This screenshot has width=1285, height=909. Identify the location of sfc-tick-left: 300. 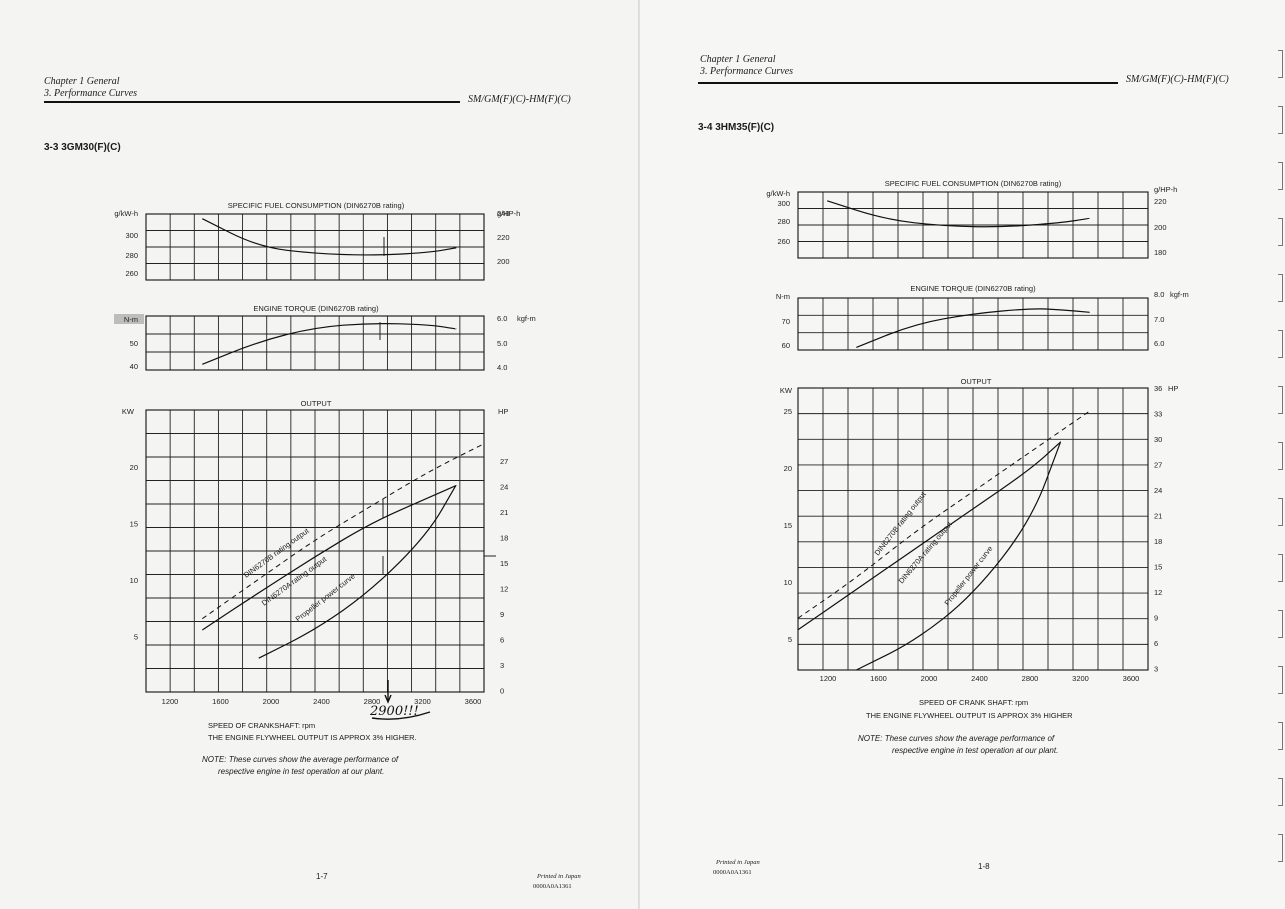
(131, 235).